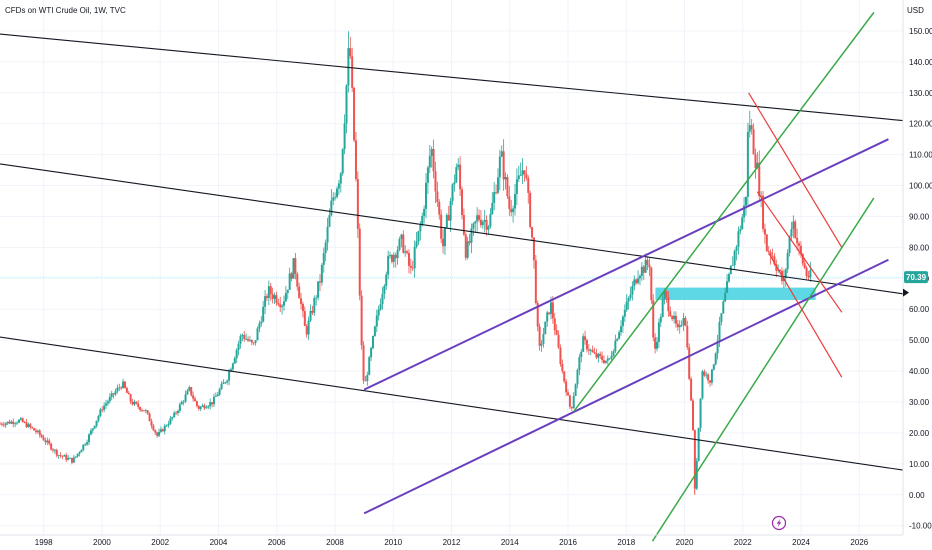 This screenshot has height=550, width=932. Describe the element at coordinates (779, 523) in the screenshot. I see `lightning-icon` at that location.